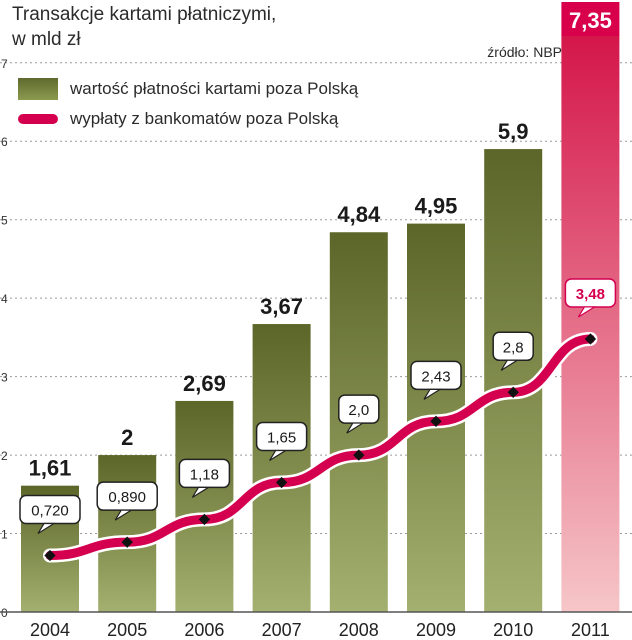  Describe the element at coordinates (281, 482) in the screenshot. I see `line-marker-2007` at that location.